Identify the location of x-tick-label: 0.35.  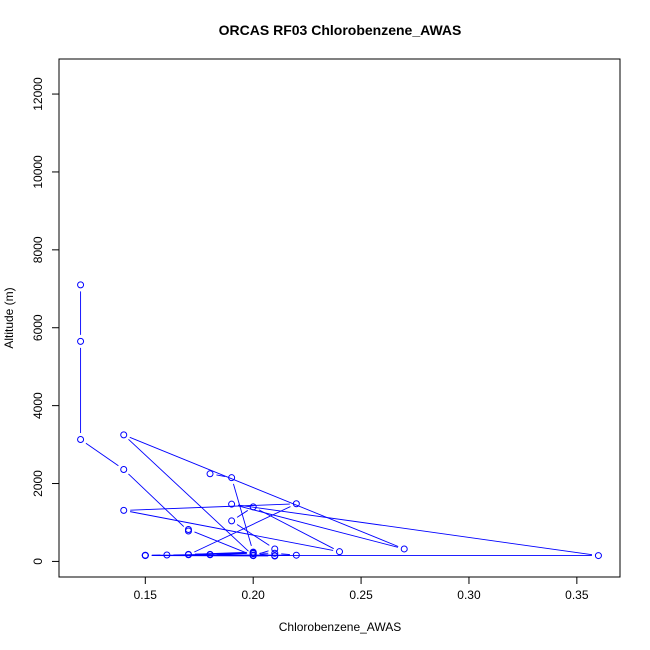
(577, 595).